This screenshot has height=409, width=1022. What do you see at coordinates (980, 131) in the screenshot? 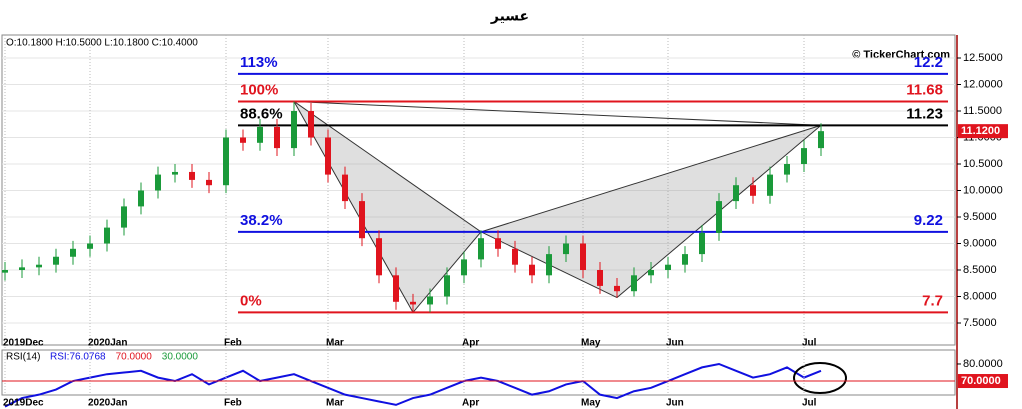
I see `last-price-label: 11.1200` at bounding box center [980, 131].